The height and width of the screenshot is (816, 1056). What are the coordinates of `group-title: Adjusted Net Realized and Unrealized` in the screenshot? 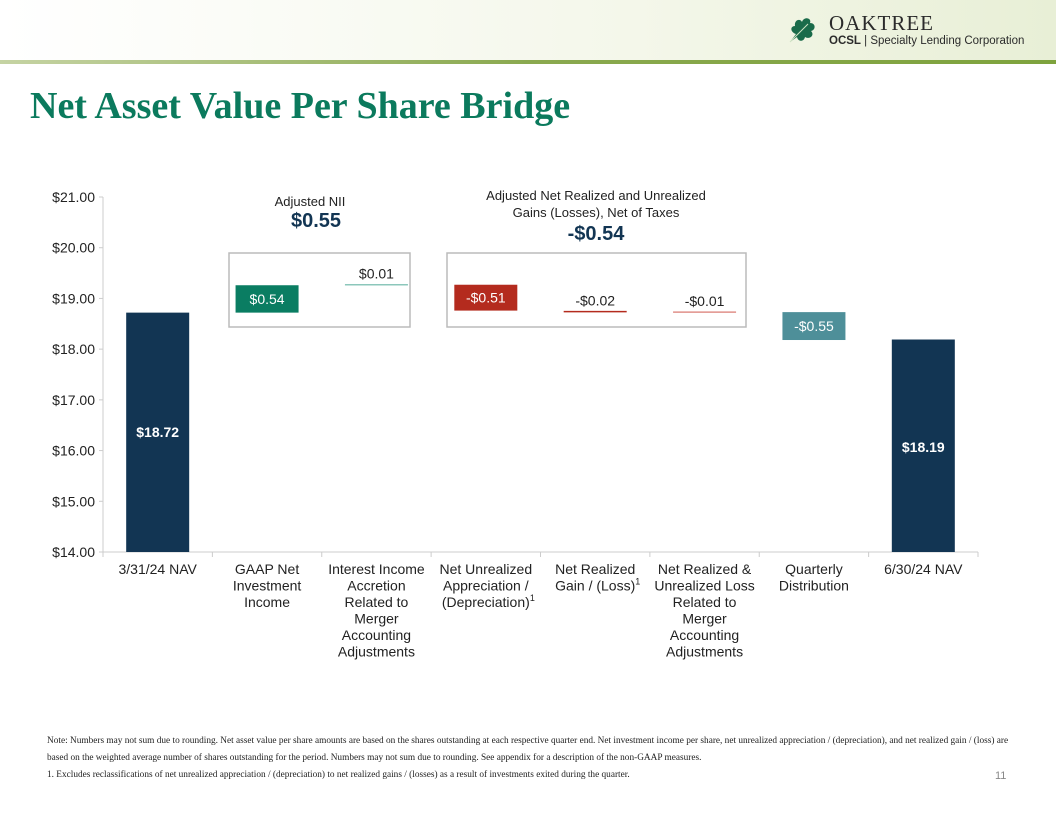 It's located at (596, 195).